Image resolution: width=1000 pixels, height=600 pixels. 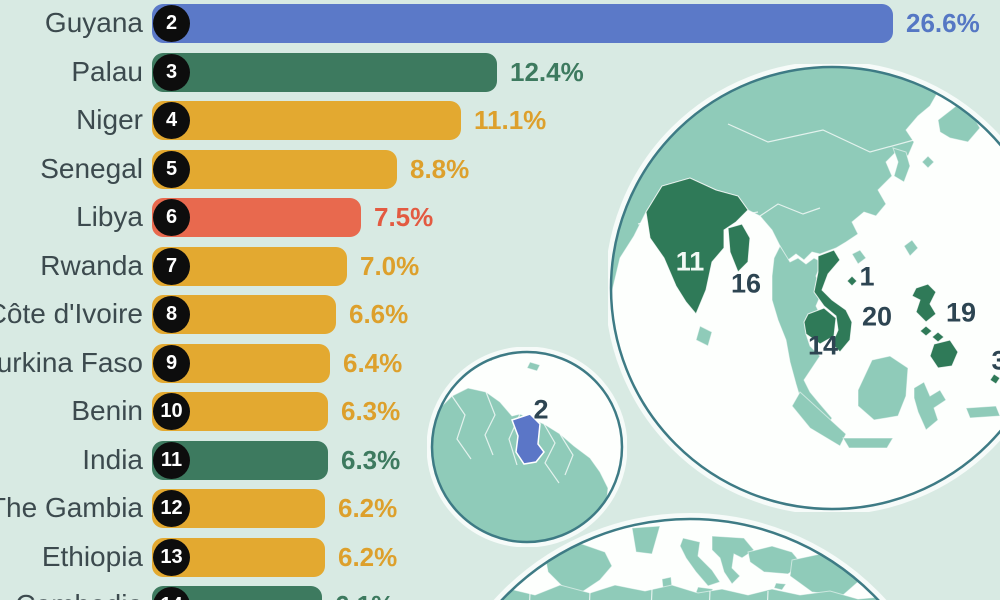 What do you see at coordinates (171, 593) in the screenshot?
I see `rank-badge: 14` at bounding box center [171, 593].